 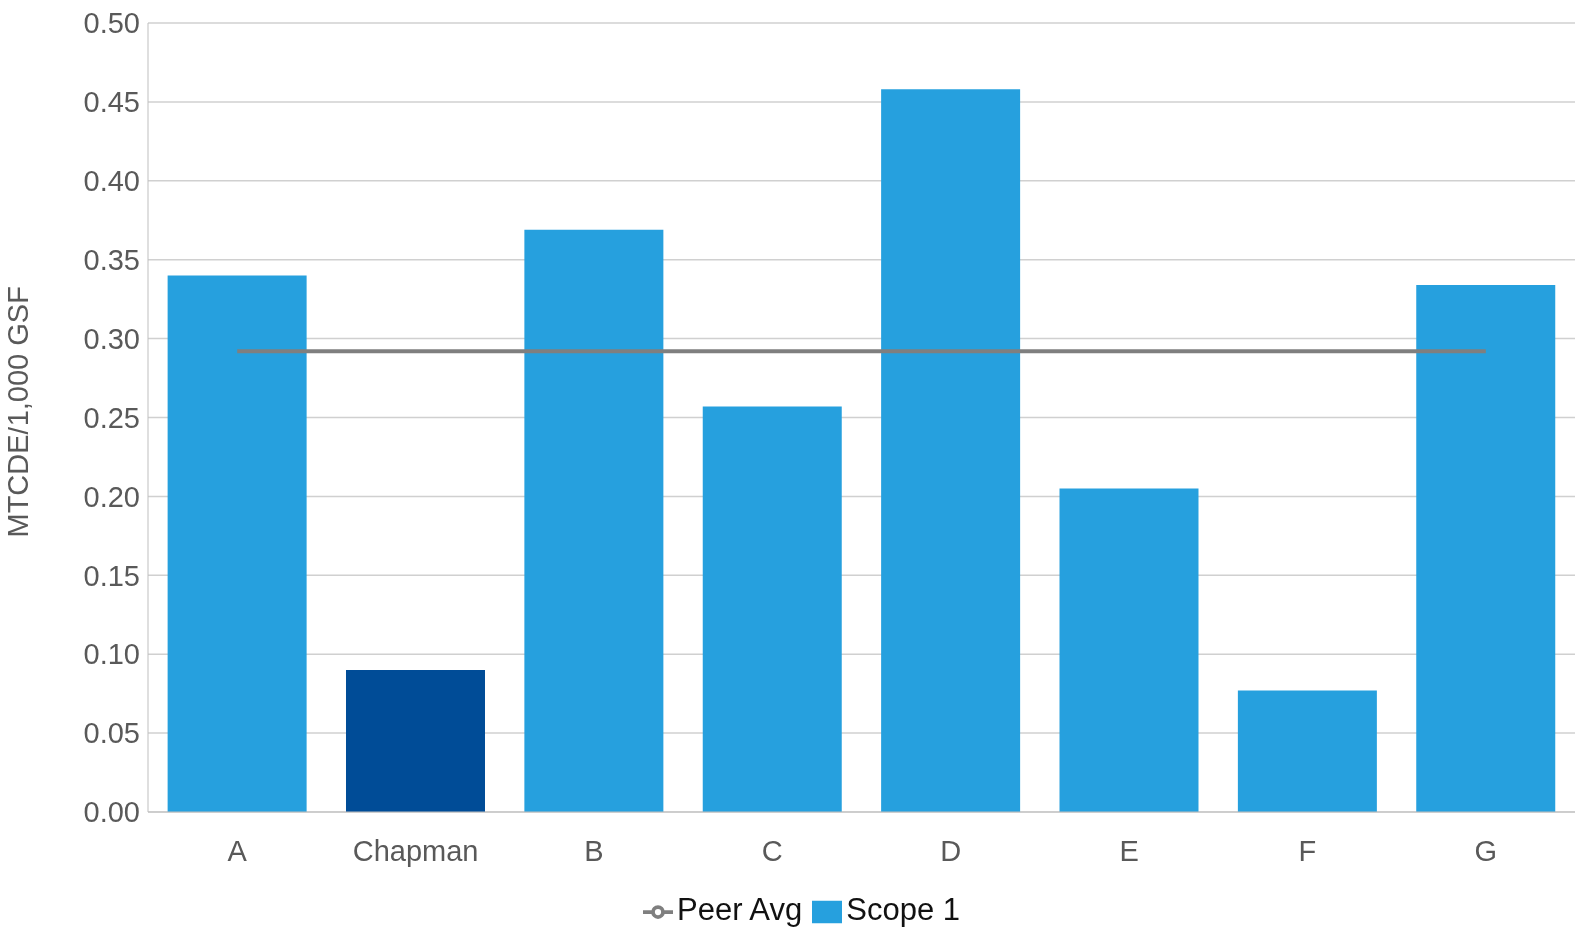 What do you see at coordinates (111, 733) in the screenshot?
I see `y-tick-label: 0.05` at bounding box center [111, 733].